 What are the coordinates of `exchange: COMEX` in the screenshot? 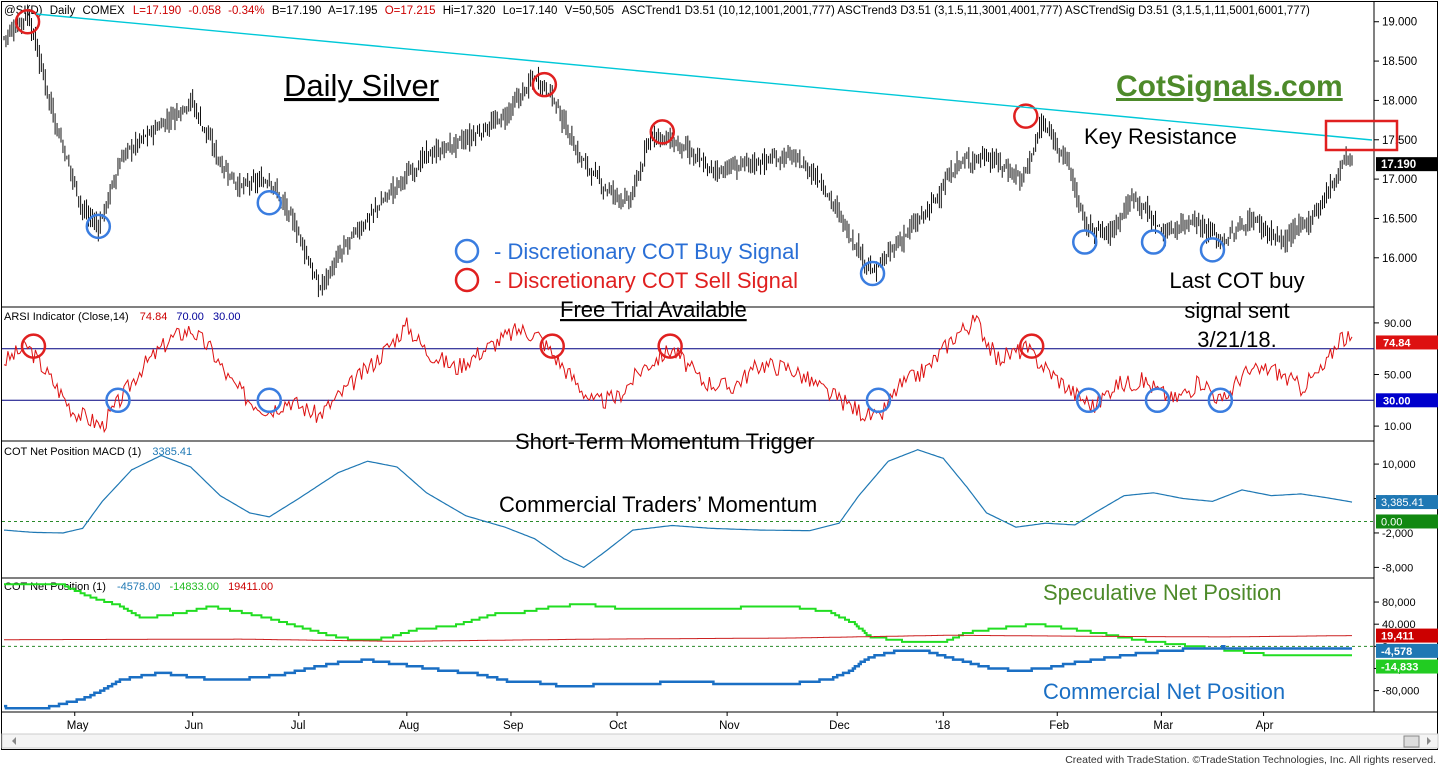 It's located at (103, 11).